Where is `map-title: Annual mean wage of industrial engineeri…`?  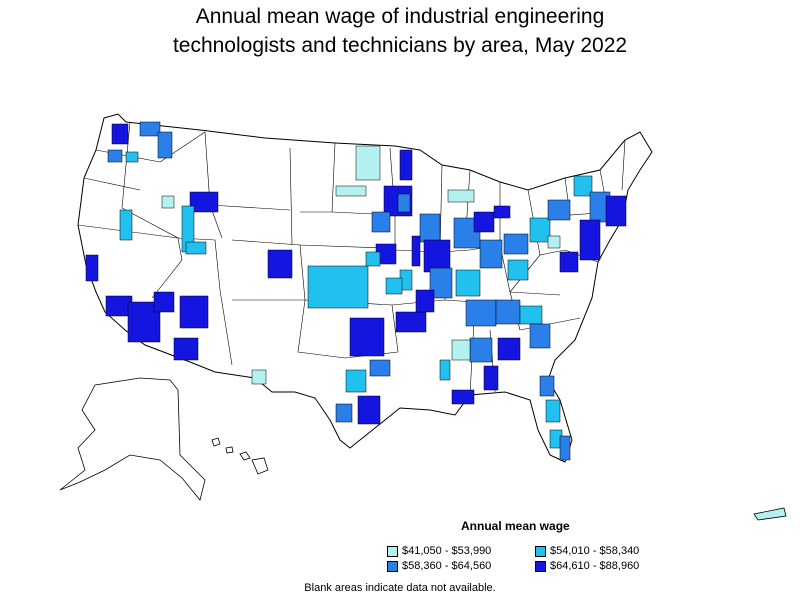 map-title: Annual mean wage of industrial engineeri… is located at coordinates (400, 31).